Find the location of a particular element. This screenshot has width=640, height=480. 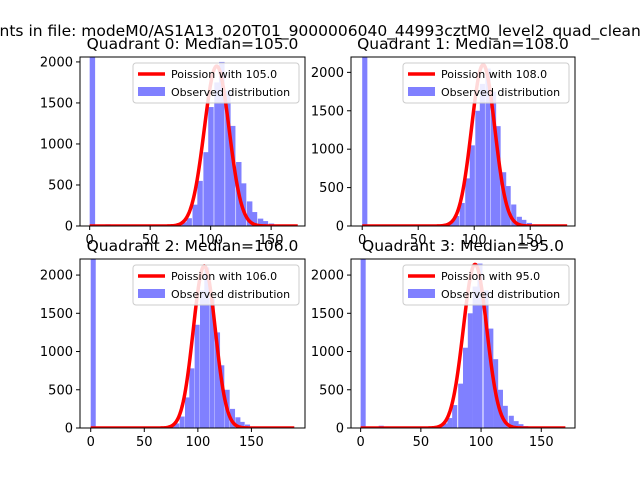

legend-label-poisson: Poission with 105.0 is located at coordinates (224, 74).